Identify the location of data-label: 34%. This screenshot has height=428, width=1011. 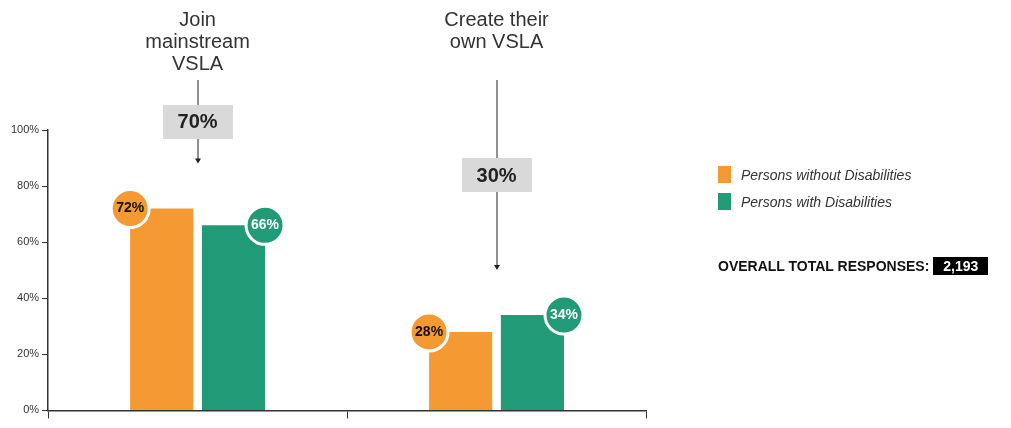
(564, 313).